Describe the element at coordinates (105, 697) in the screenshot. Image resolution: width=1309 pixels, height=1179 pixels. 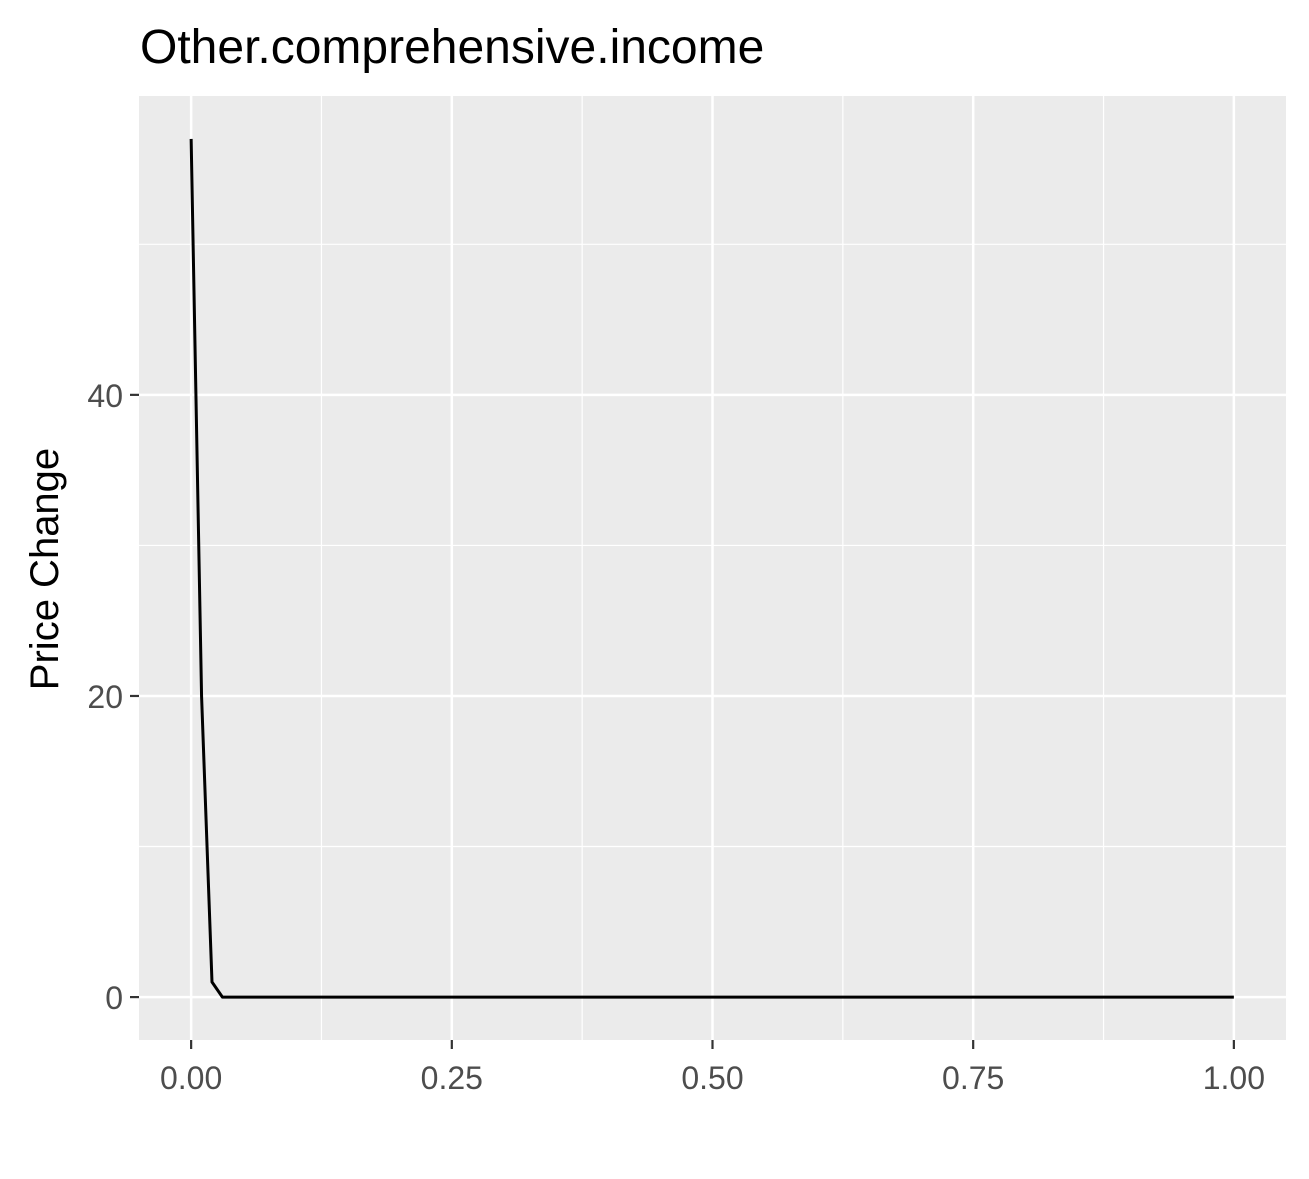
I see `y-tick-label: 20` at that location.